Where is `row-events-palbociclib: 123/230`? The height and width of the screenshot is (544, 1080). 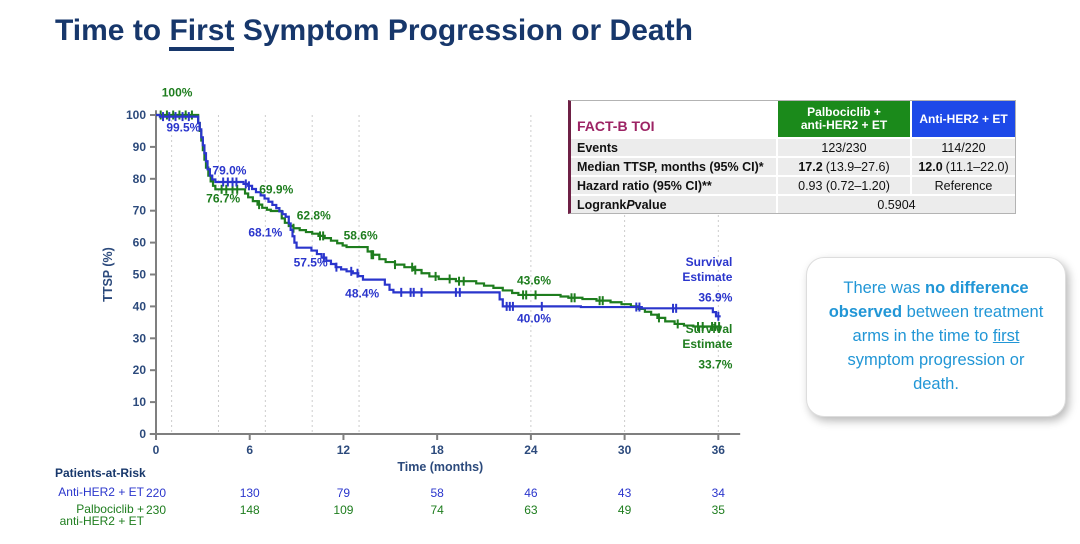 row-events-palbociclib: 123/230 is located at coordinates (844, 147).